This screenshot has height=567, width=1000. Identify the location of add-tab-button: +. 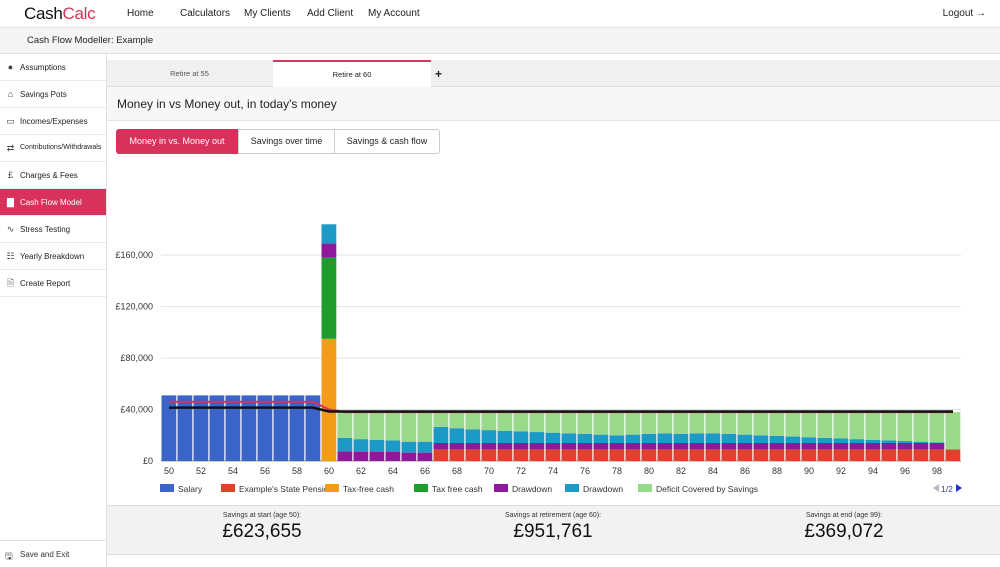
(439, 74).